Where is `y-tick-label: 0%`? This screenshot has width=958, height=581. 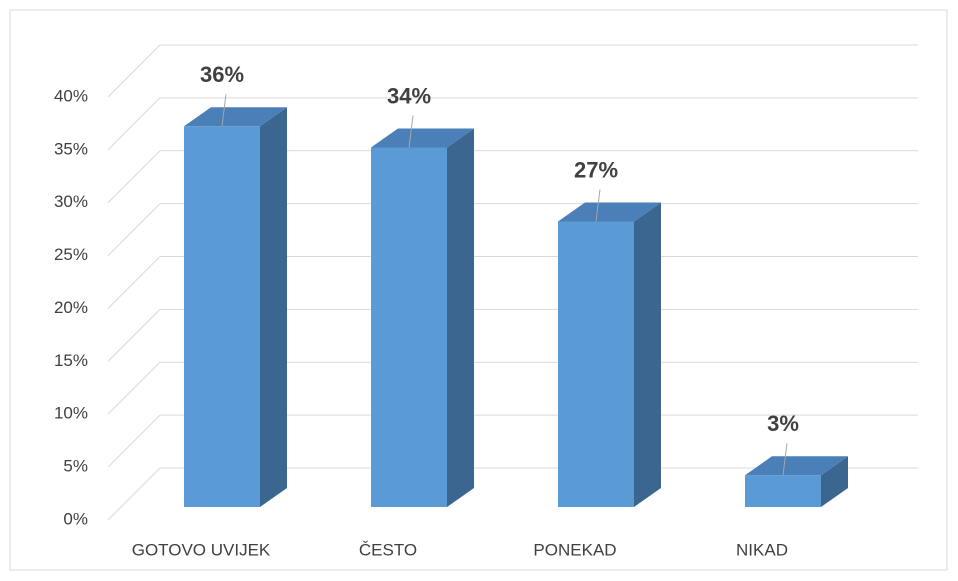
y-tick-label: 0% is located at coordinates (75, 518).